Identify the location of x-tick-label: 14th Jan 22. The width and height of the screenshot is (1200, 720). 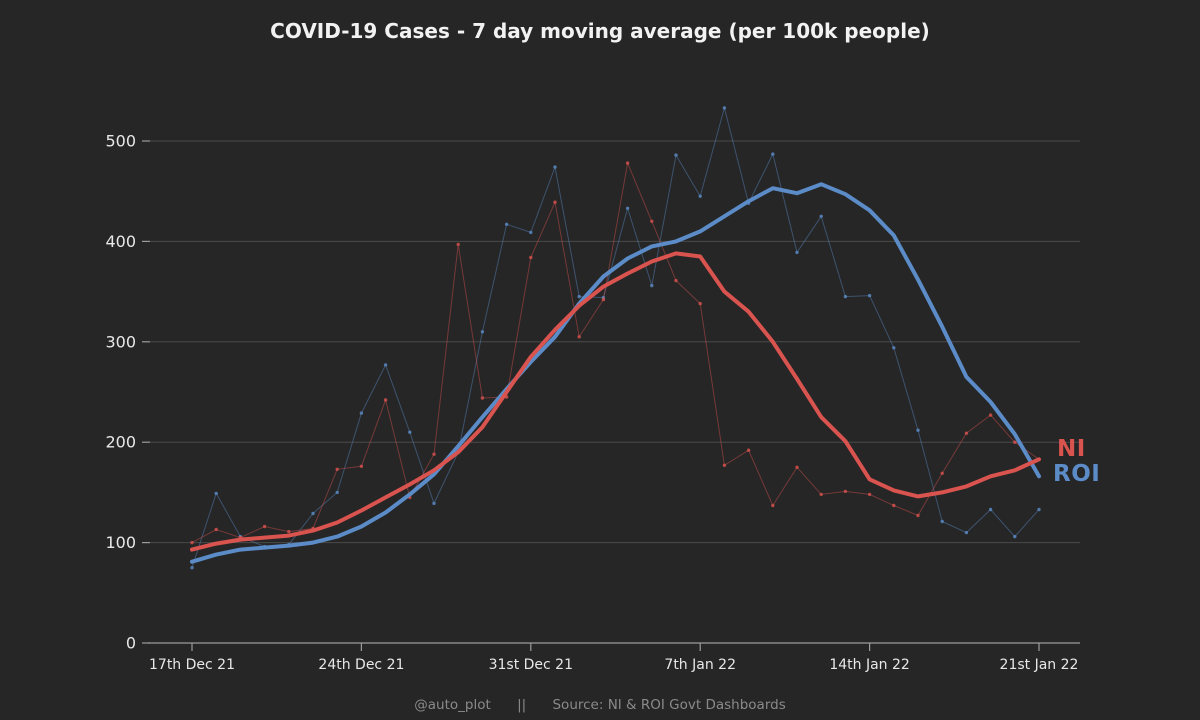
(869, 665).